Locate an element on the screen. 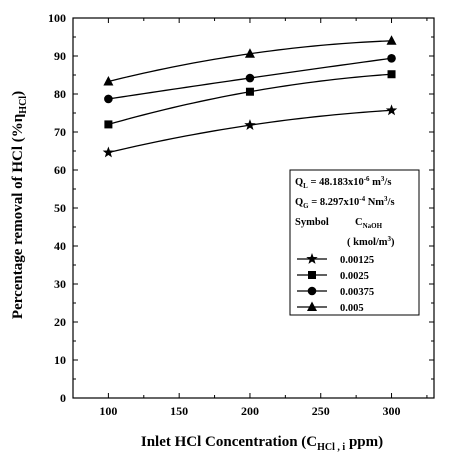  y-tick-label: 20 is located at coordinates (60, 322).